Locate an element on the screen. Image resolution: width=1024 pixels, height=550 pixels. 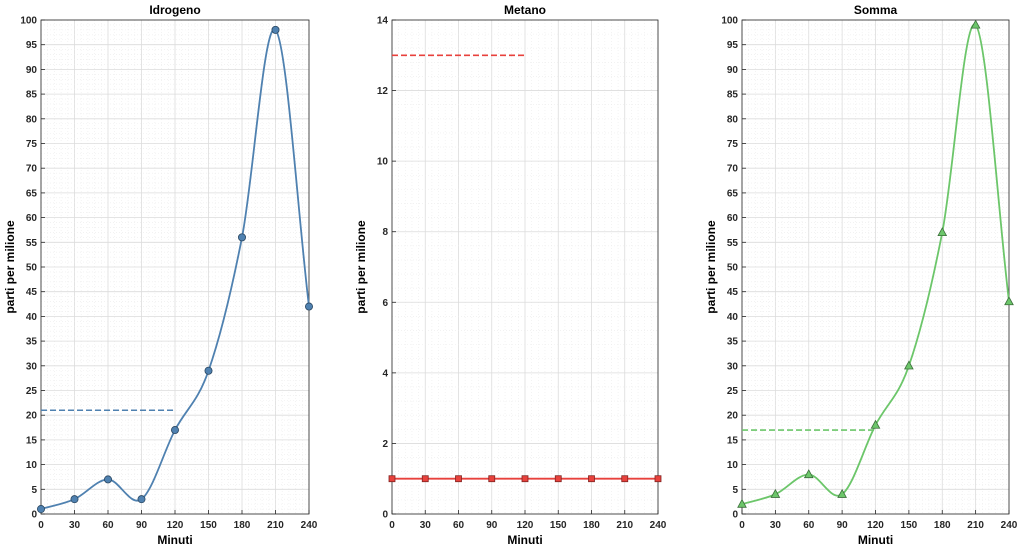
y-tick-label: 12 is located at coordinates (383, 91).